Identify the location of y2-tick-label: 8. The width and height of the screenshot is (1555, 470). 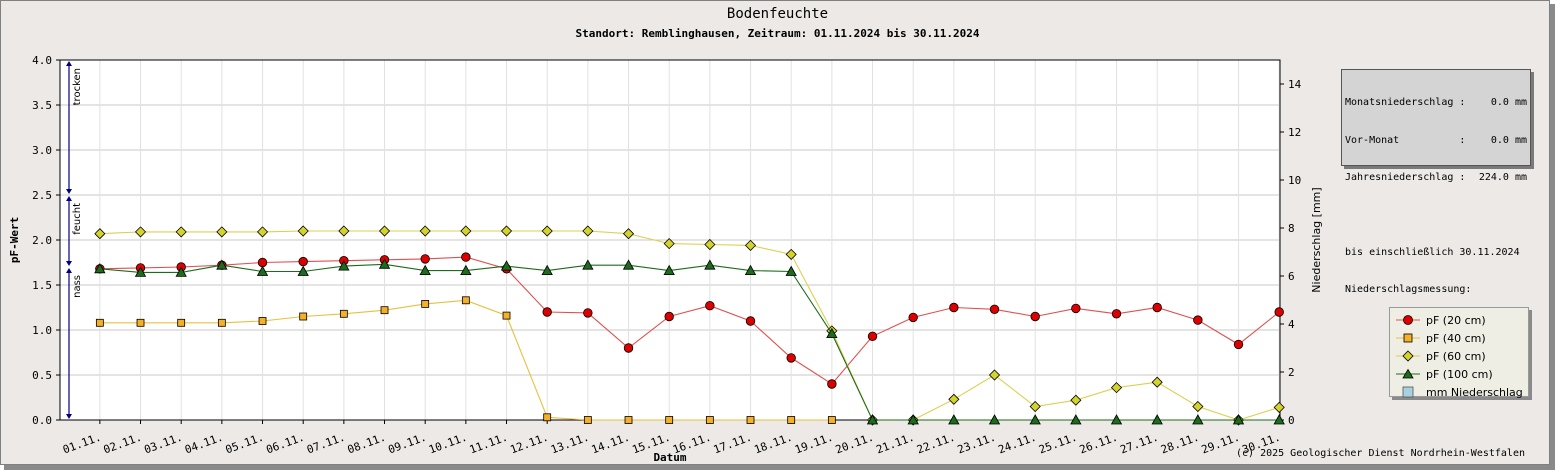
(1291, 228).